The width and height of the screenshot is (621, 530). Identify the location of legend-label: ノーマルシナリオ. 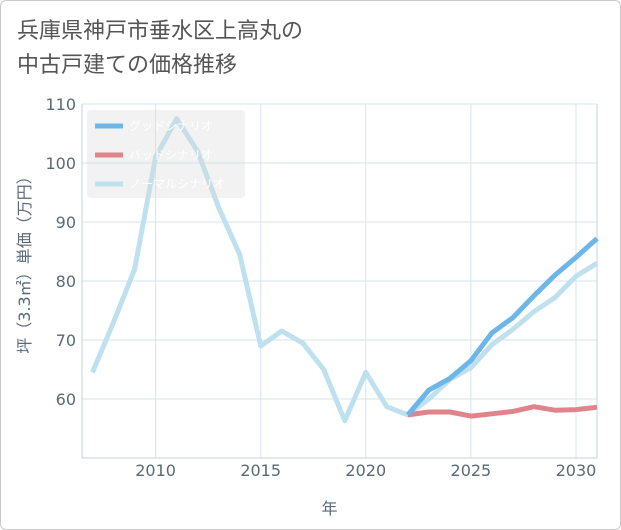
(177, 184).